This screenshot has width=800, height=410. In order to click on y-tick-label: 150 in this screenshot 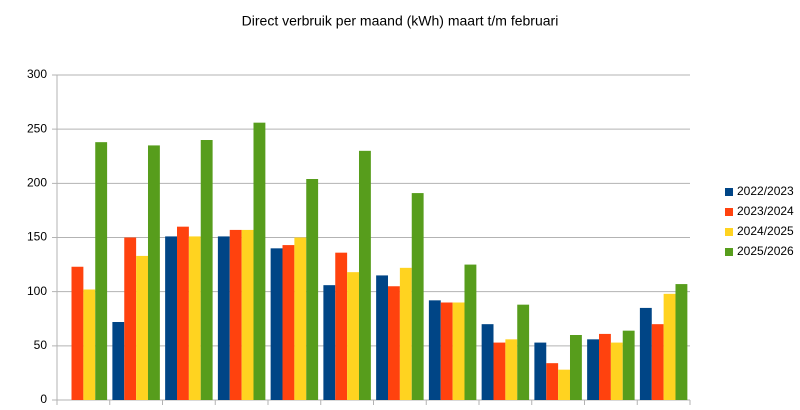, I will do `click(37, 237)`.